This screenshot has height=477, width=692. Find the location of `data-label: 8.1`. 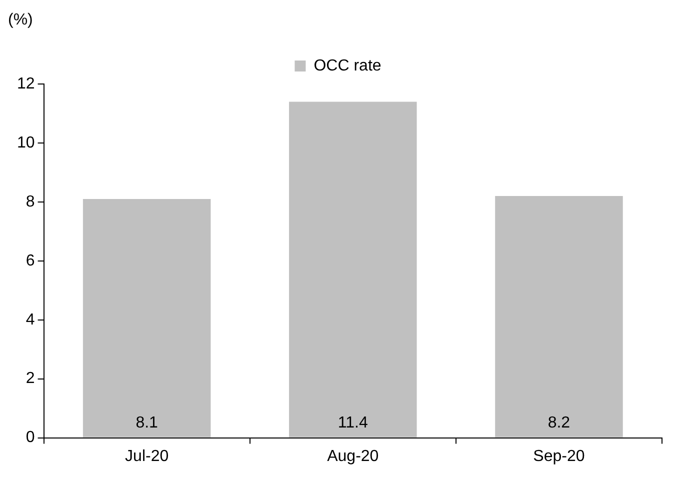

data-label: 8.1 is located at coordinates (147, 423).